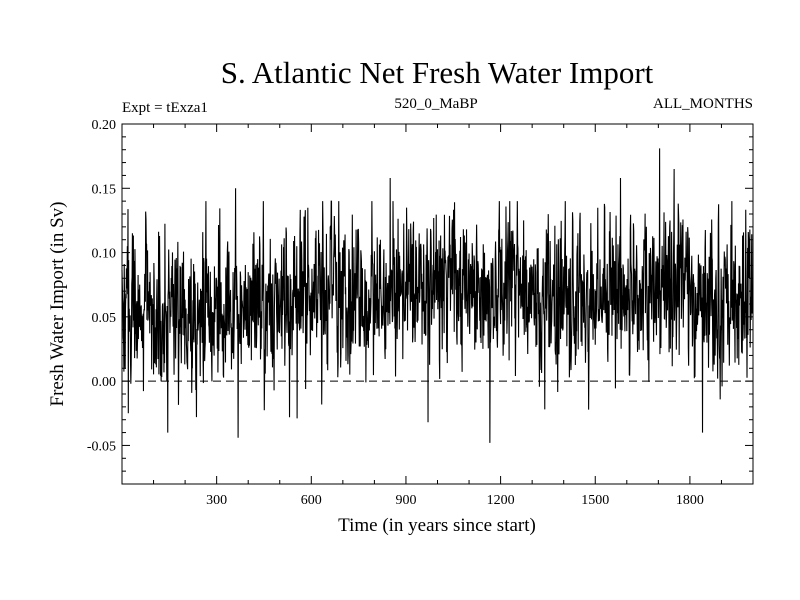  I want to click on y-axis-label: Fresh Water Import (in Sv), so click(57, 304).